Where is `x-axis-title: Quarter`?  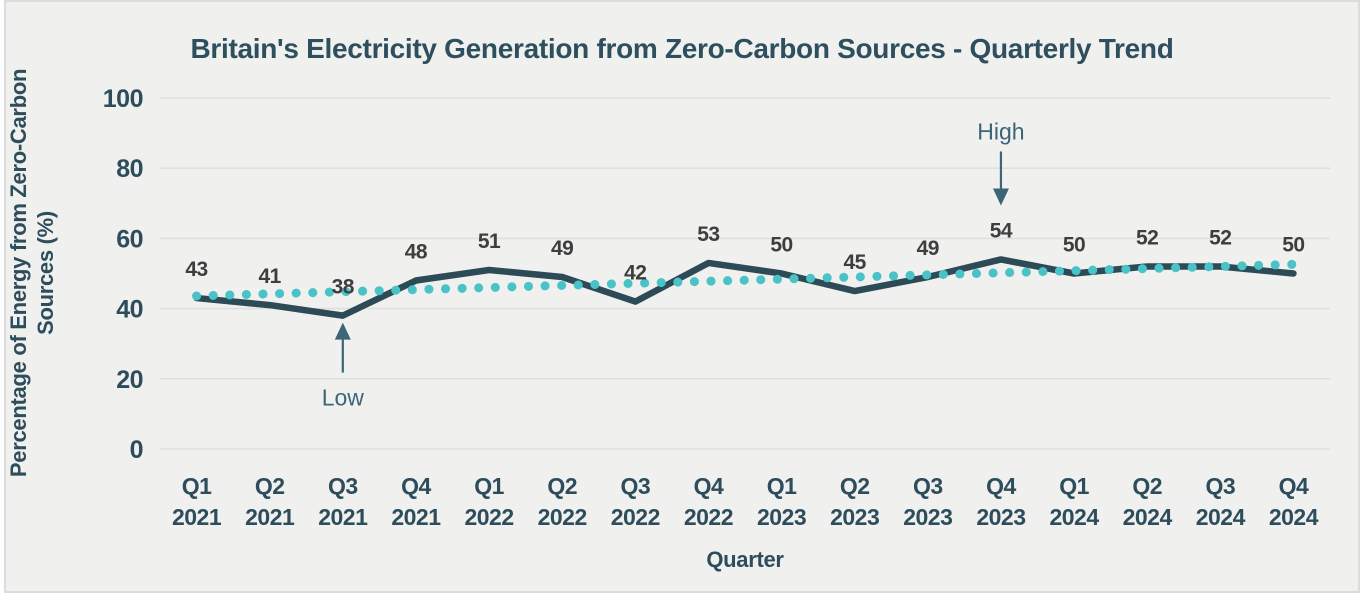
x-axis-title: Quarter is located at coordinates (745, 559).